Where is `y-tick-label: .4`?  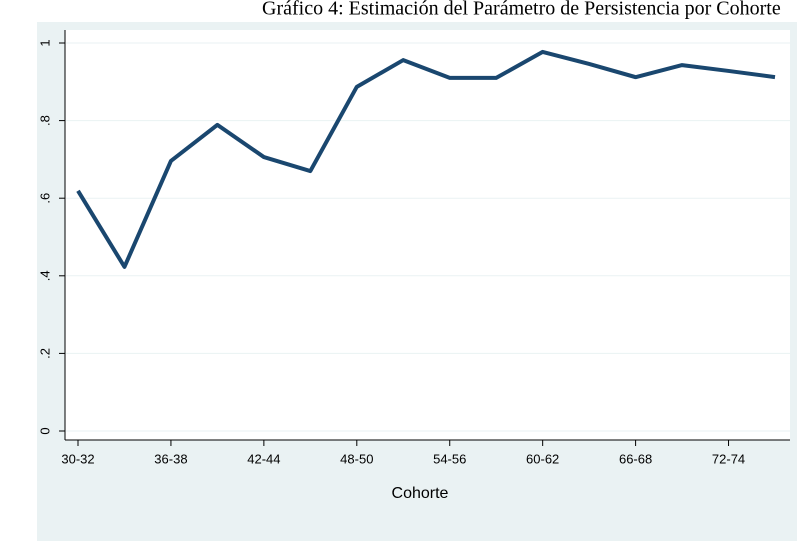 y-tick-label: .4 is located at coordinates (44, 275).